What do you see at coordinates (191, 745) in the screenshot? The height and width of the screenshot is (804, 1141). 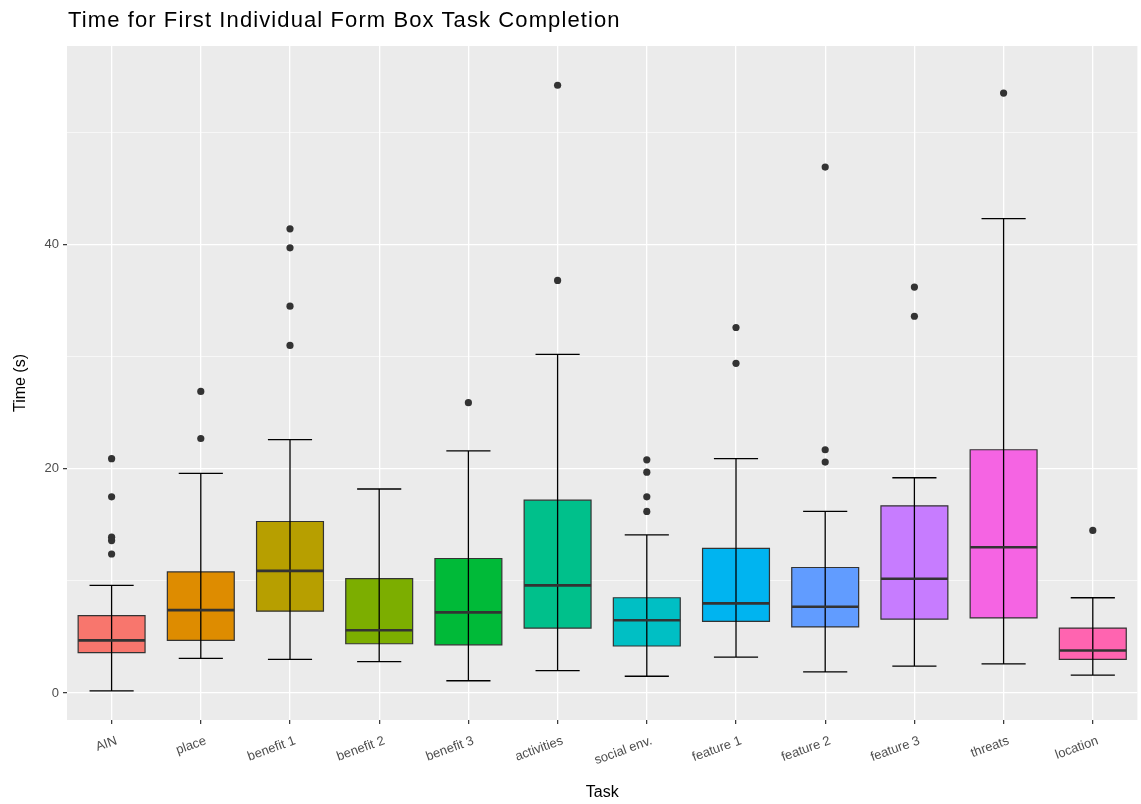 I see `x-tick-label: place` at bounding box center [191, 745].